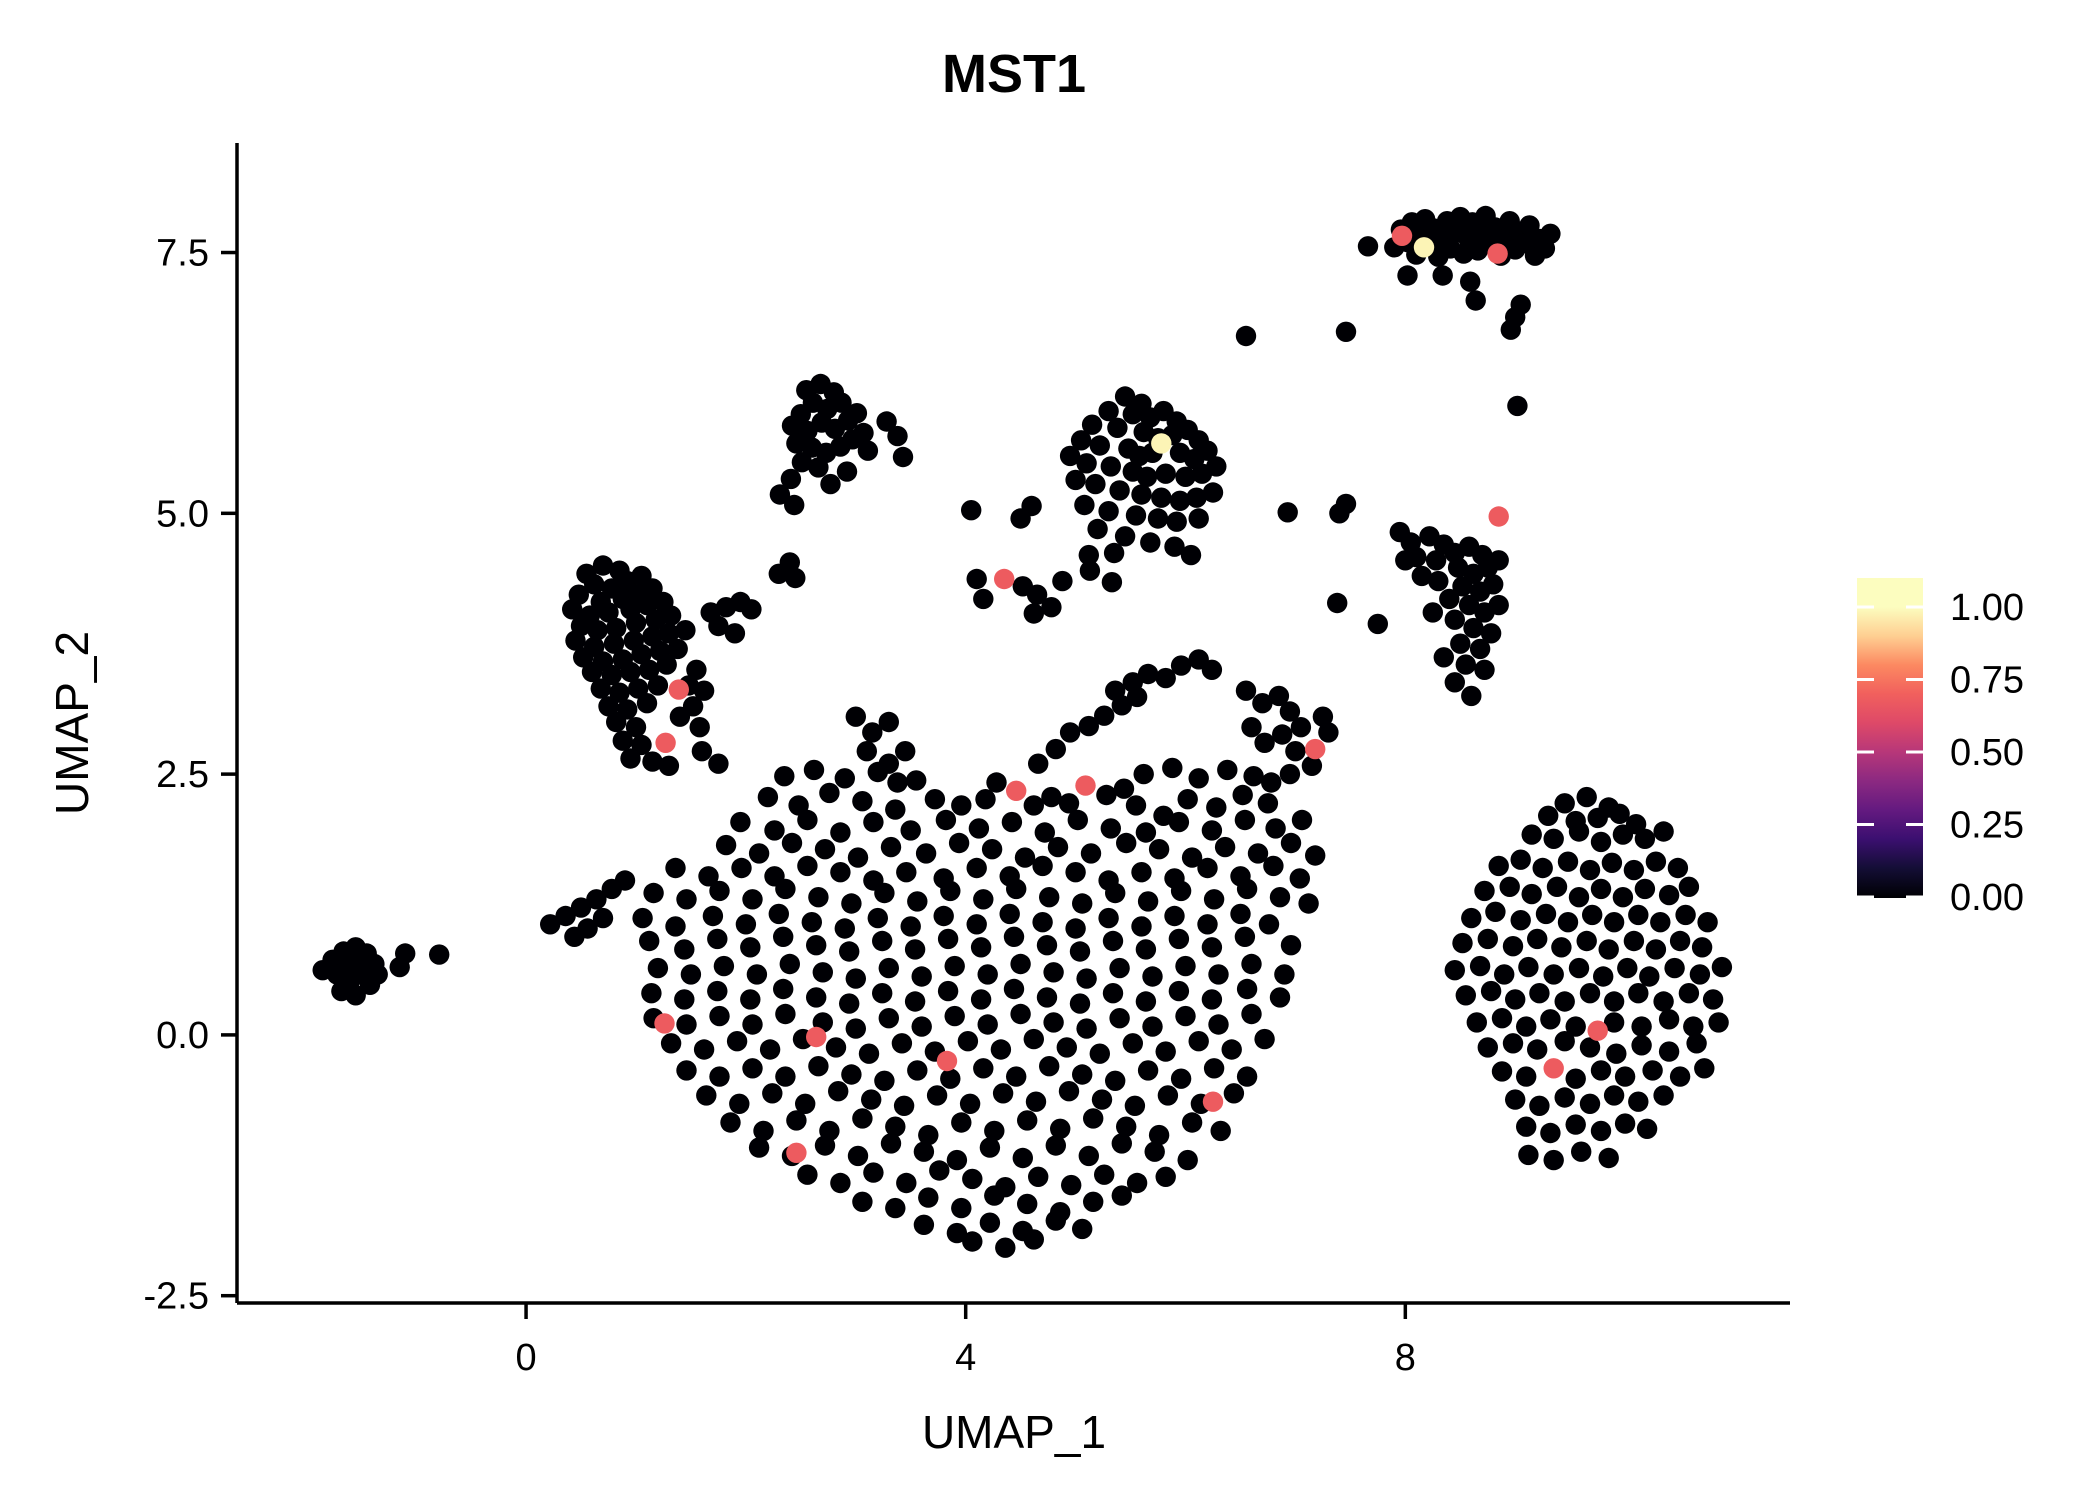 The height and width of the screenshot is (1500, 2100). I want to click on y-tick-label: -2.5, so click(176, 1297).